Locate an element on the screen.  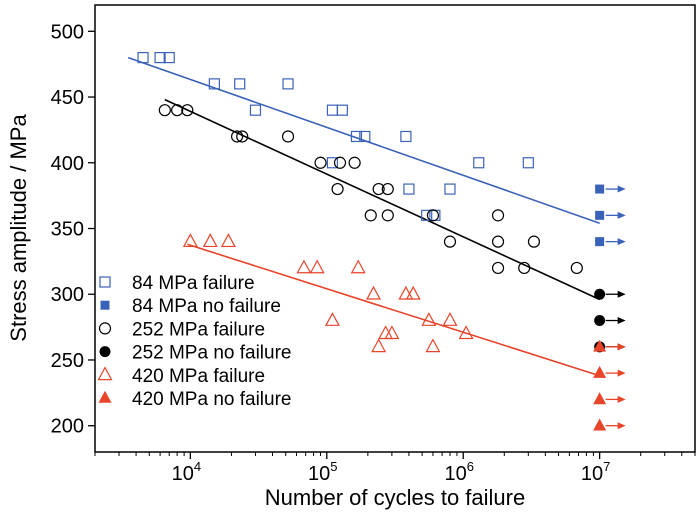
legend-label-420-mpa-failure: 420 MPa failure is located at coordinates (198, 376).